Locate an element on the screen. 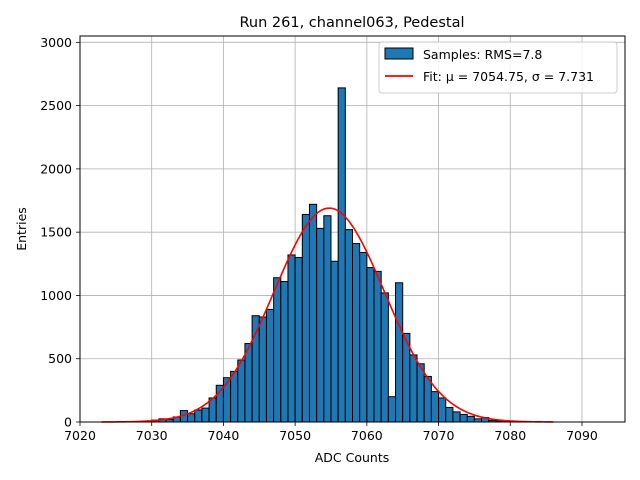 Image resolution: width=640 pixels, height=480 pixels. legend-box is located at coordinates (498, 67).